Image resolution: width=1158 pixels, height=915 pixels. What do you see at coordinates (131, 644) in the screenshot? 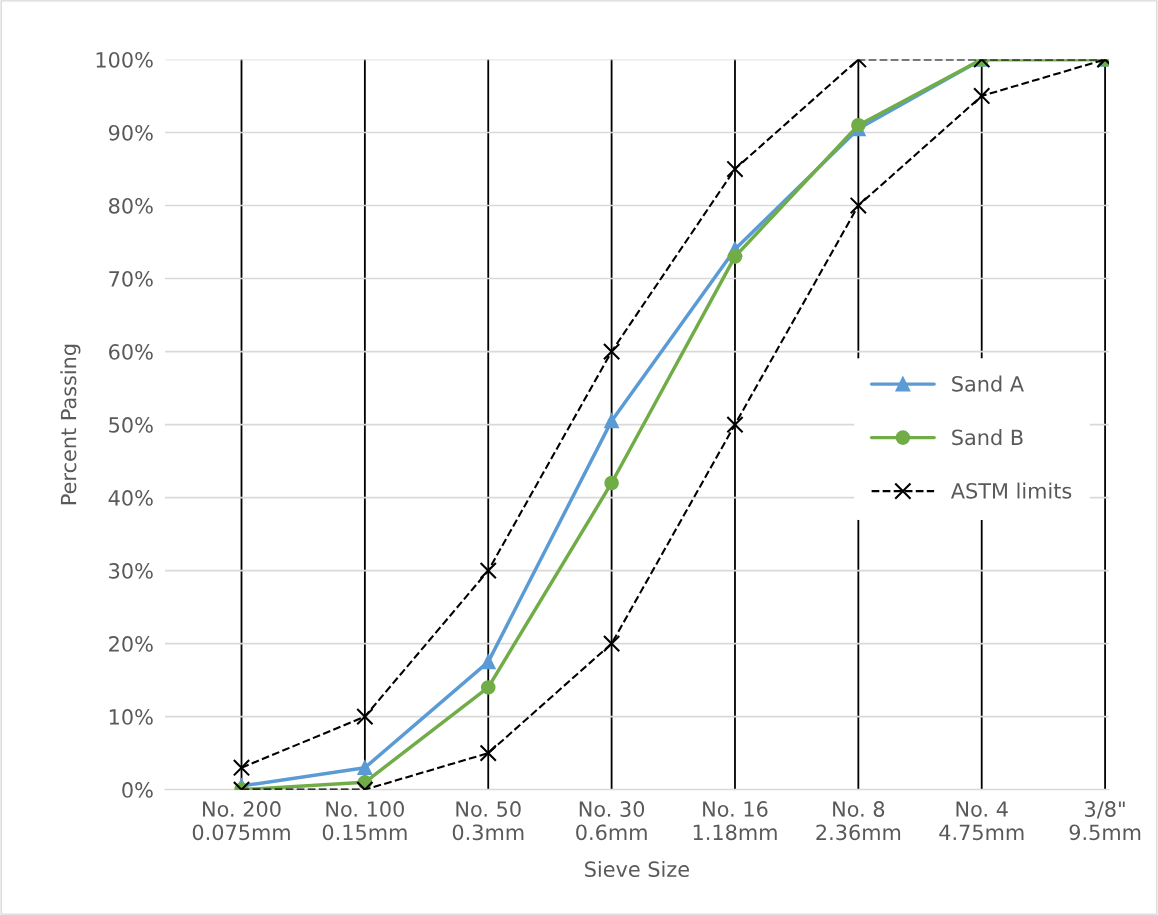
I see `y-tick-label: 20%` at bounding box center [131, 644].